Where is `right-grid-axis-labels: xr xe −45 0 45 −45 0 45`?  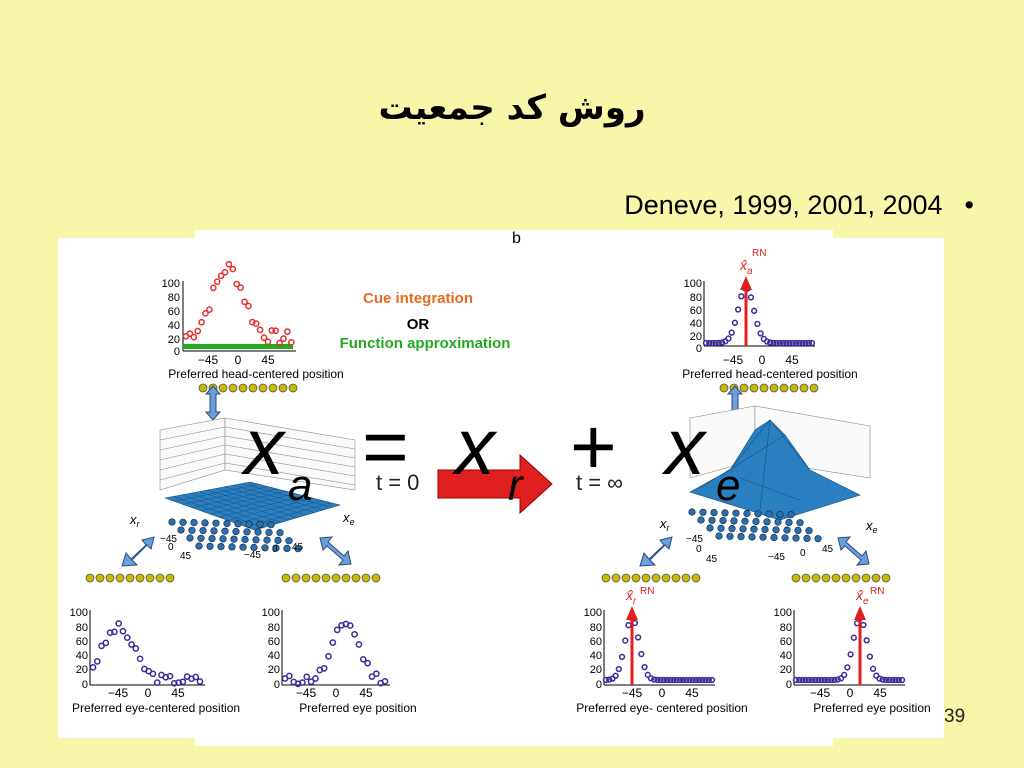
right-grid-axis-labels: xr xe −45 0 45 −45 0 45 is located at coordinates (768, 540).